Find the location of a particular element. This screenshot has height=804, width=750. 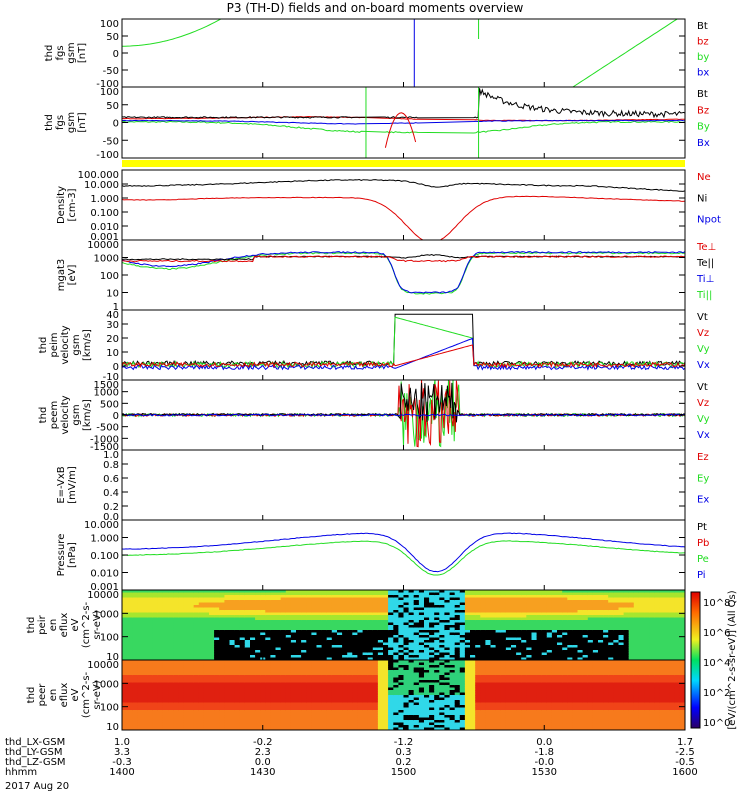

panel-frame-temperature is located at coordinates (403, 275).